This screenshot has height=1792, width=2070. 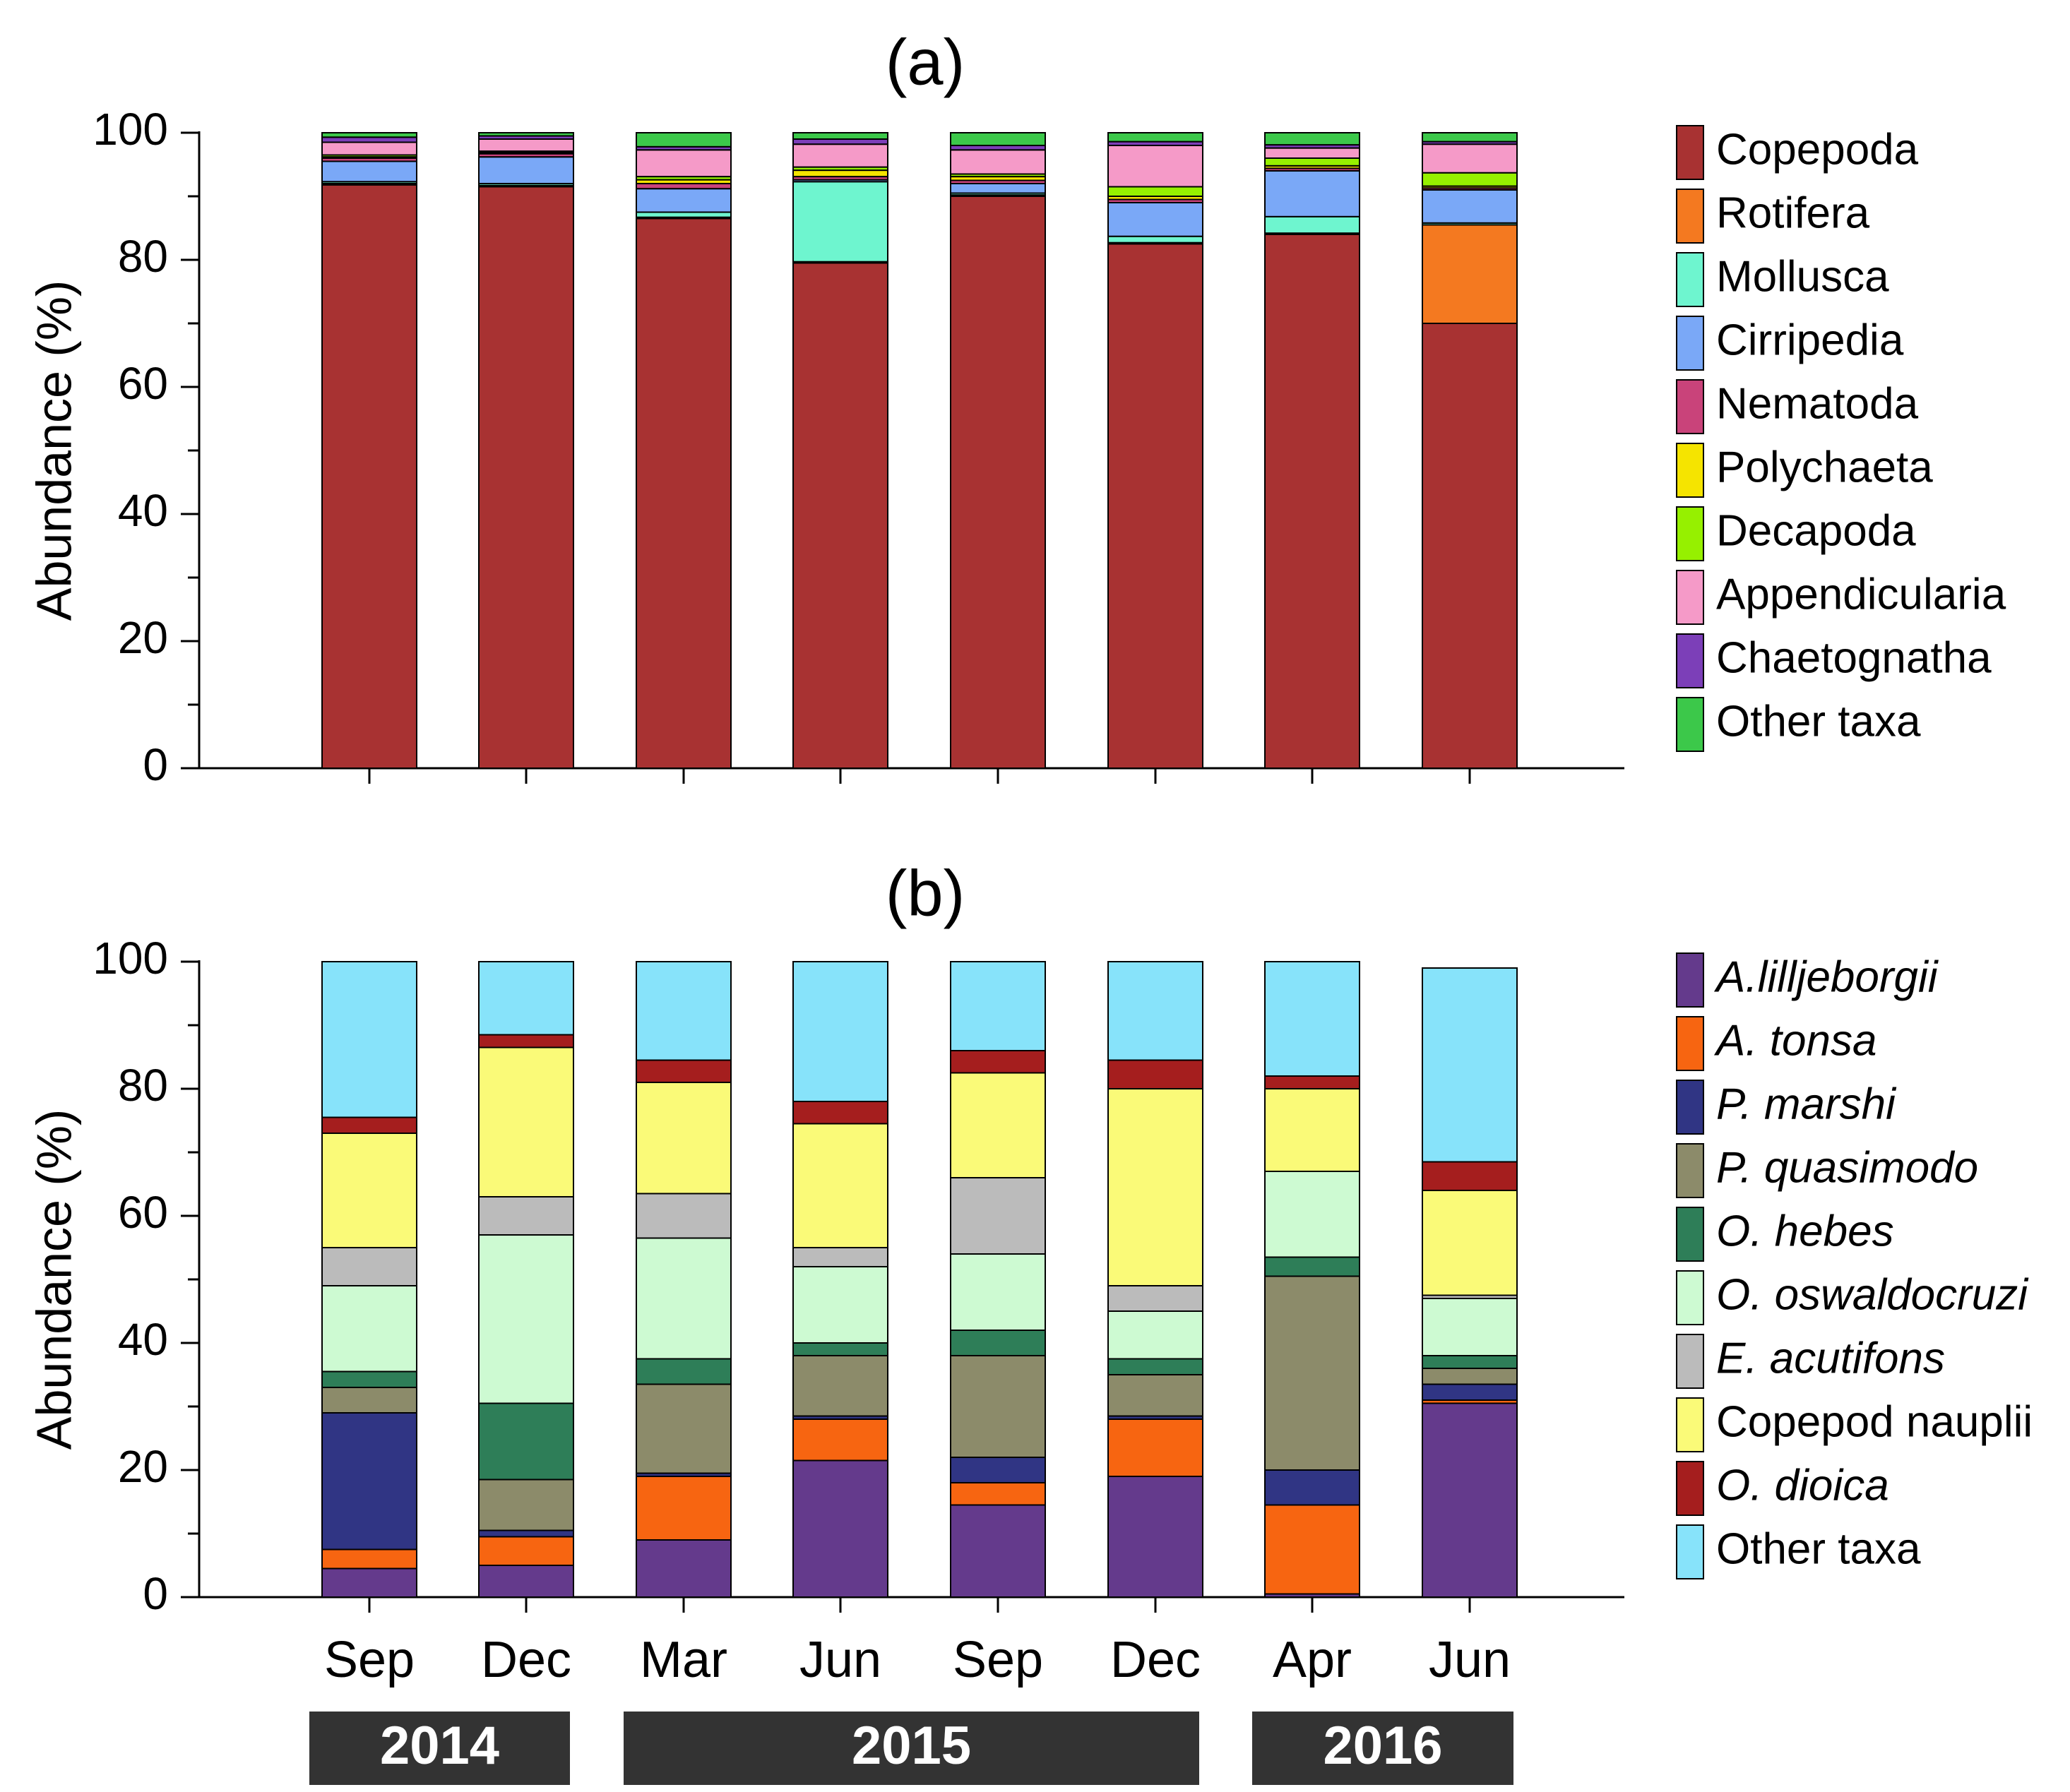 I want to click on bar-segment-nematoda, so click(x=684, y=186).